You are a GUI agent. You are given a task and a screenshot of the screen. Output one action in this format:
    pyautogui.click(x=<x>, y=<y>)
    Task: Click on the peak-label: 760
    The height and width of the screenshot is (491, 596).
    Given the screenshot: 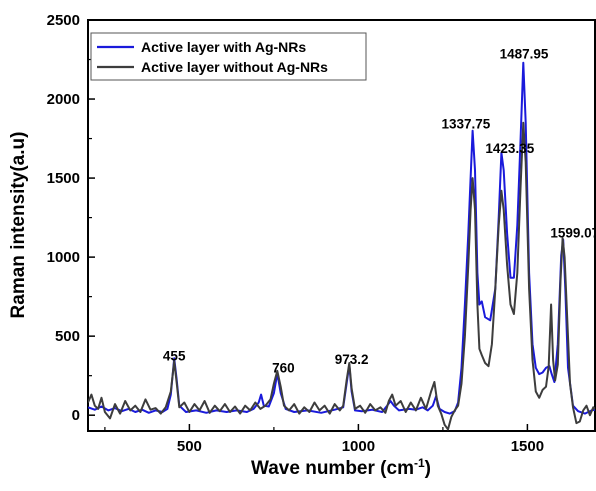 What is the action you would take?
    pyautogui.click(x=283, y=368)
    